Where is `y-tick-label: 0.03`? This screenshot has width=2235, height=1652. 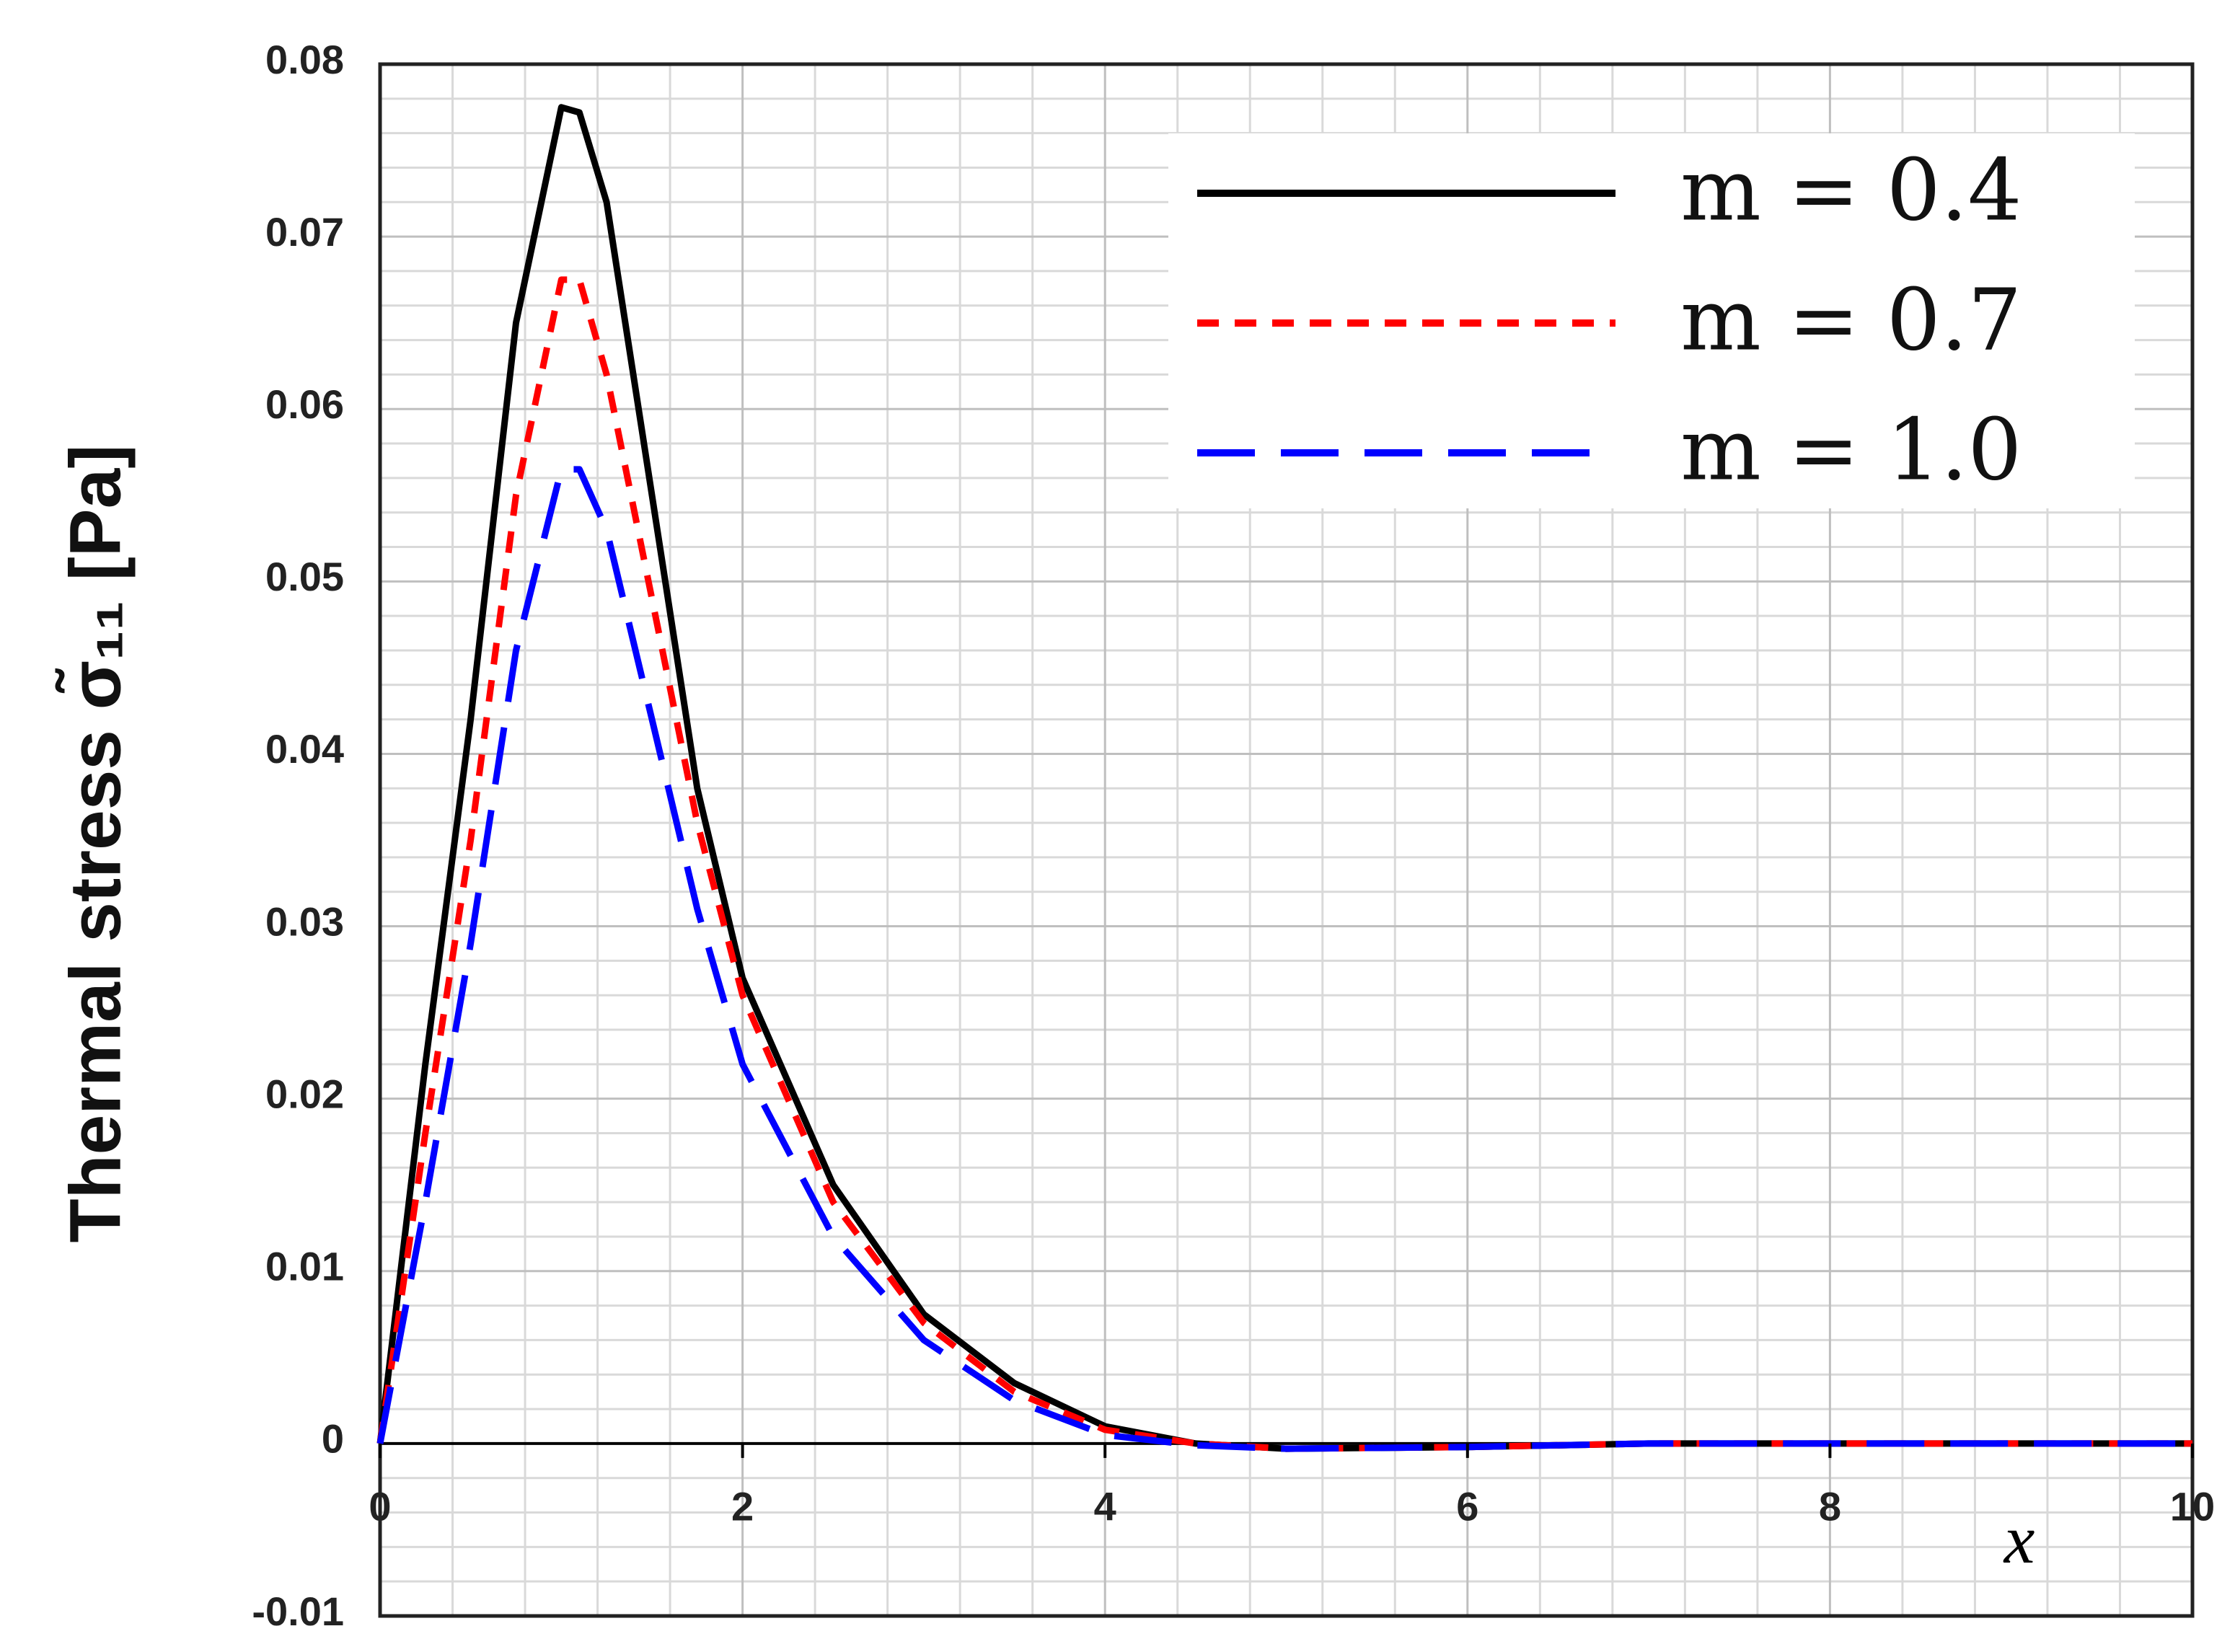
y-tick-label: 0.03 is located at coordinates (304, 921).